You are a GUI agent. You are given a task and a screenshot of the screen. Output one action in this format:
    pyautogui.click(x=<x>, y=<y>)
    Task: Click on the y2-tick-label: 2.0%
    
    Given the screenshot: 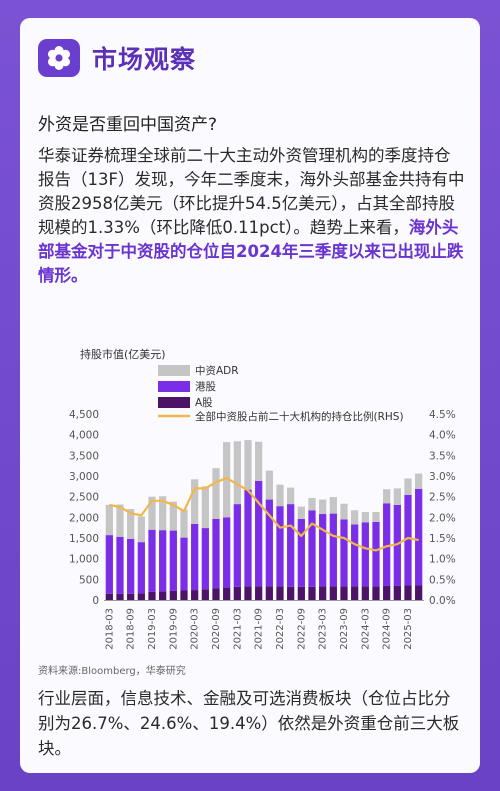 What is the action you would take?
    pyautogui.click(x=442, y=518)
    